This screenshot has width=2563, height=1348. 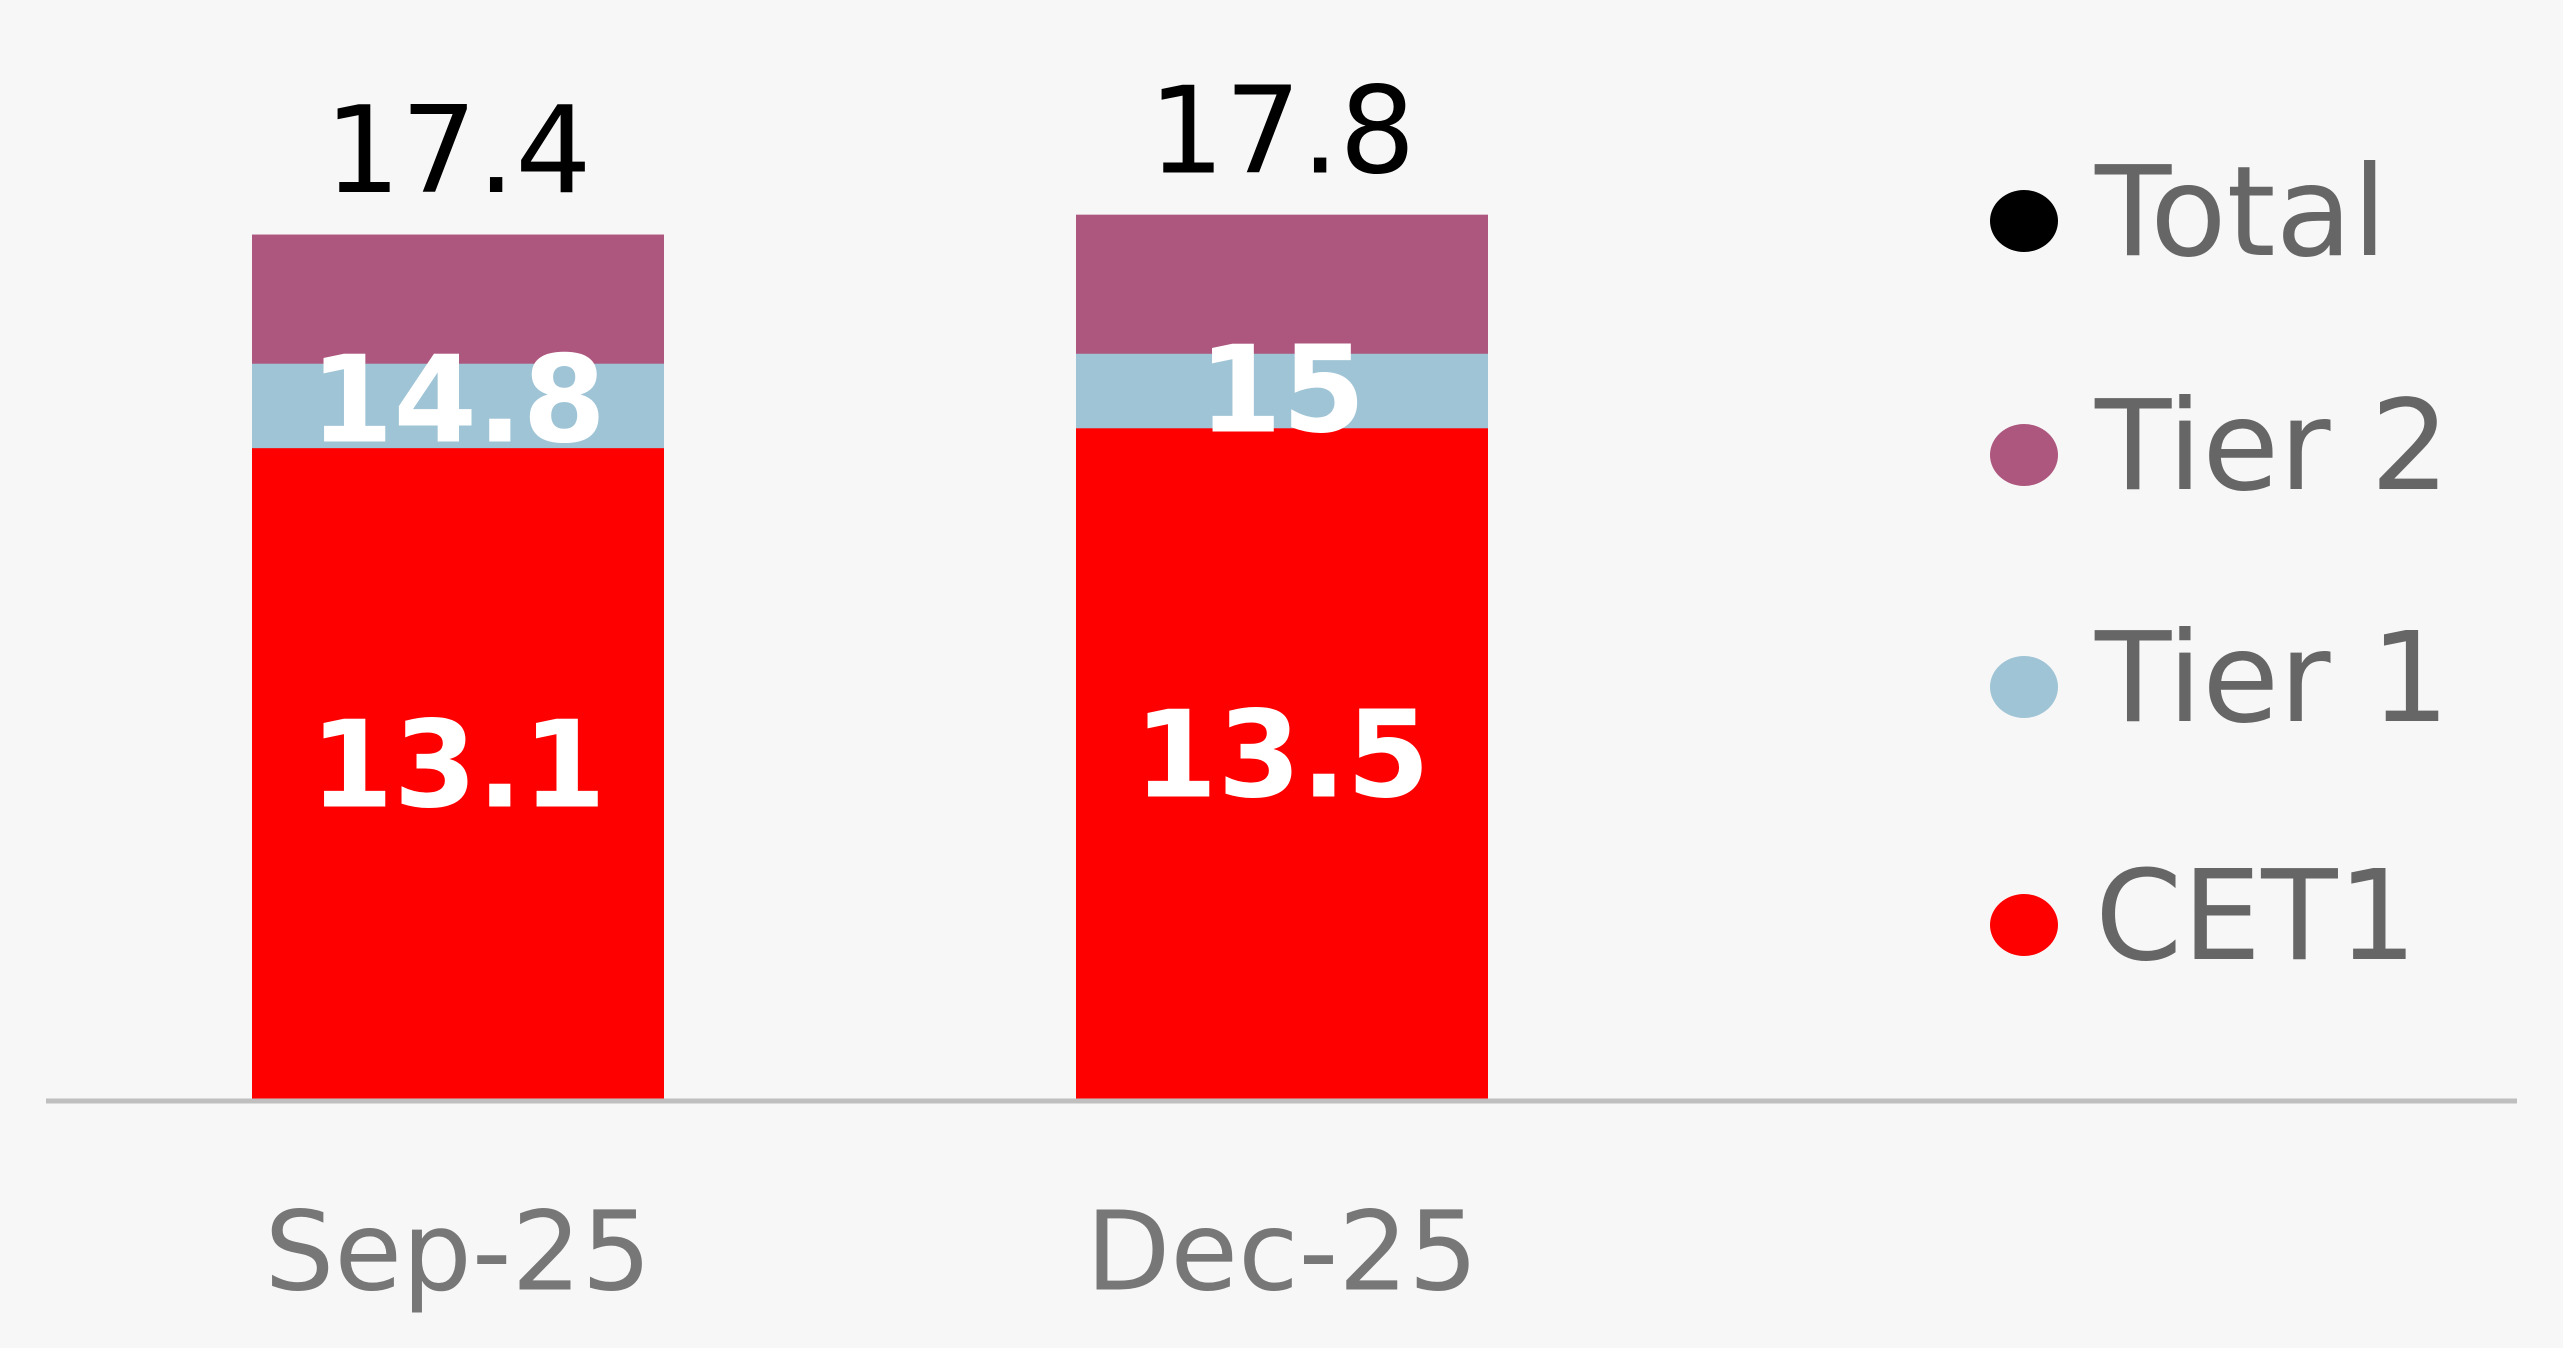 What do you see at coordinates (458, 1251) in the screenshot?
I see `x-tick-label: Sep-25` at bounding box center [458, 1251].